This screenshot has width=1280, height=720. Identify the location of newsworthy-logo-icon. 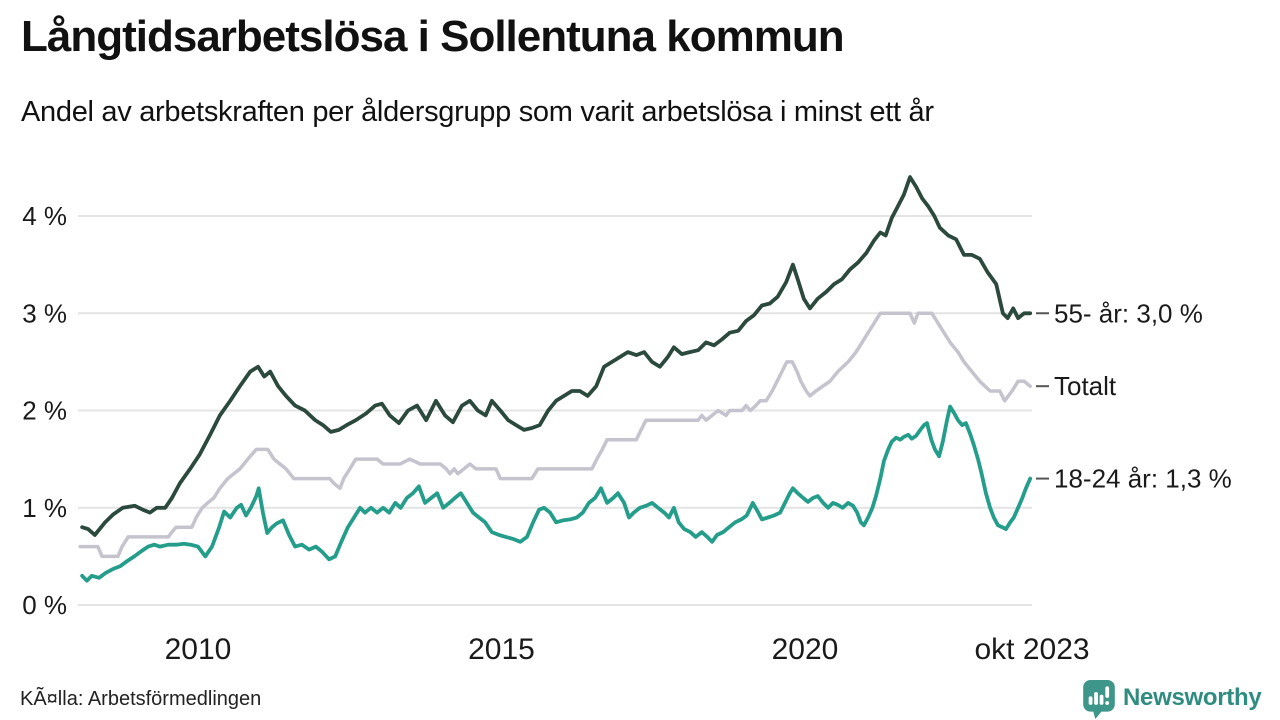
(1099, 699).